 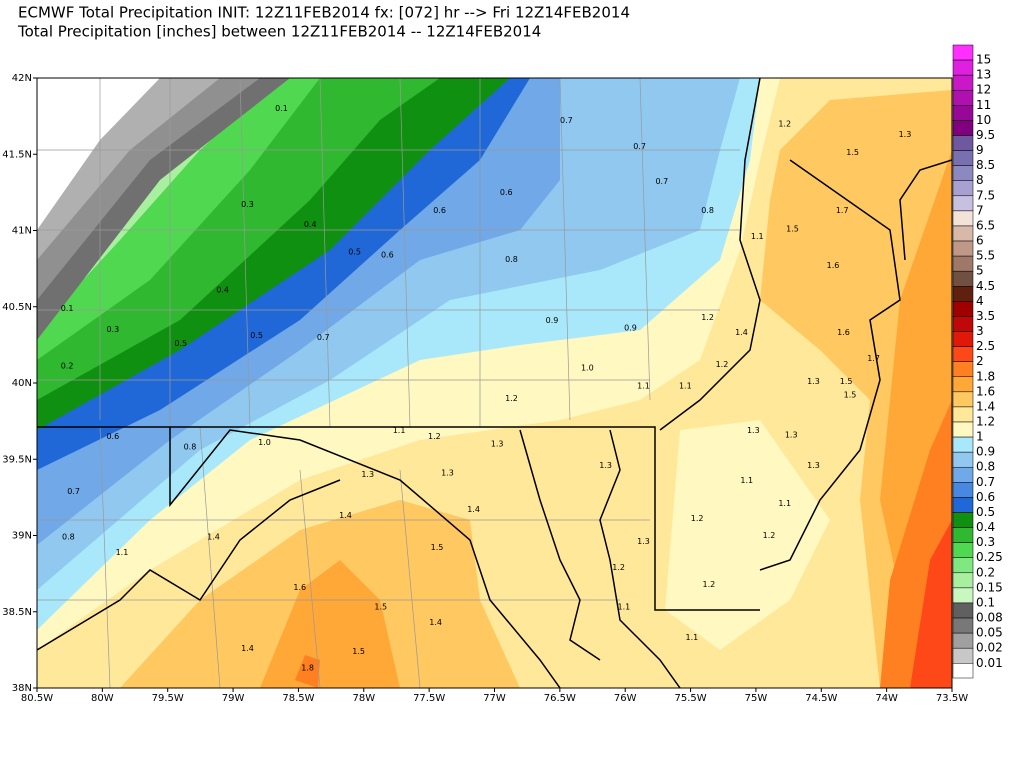 I want to click on contour-label: 0.4, so click(x=310, y=224).